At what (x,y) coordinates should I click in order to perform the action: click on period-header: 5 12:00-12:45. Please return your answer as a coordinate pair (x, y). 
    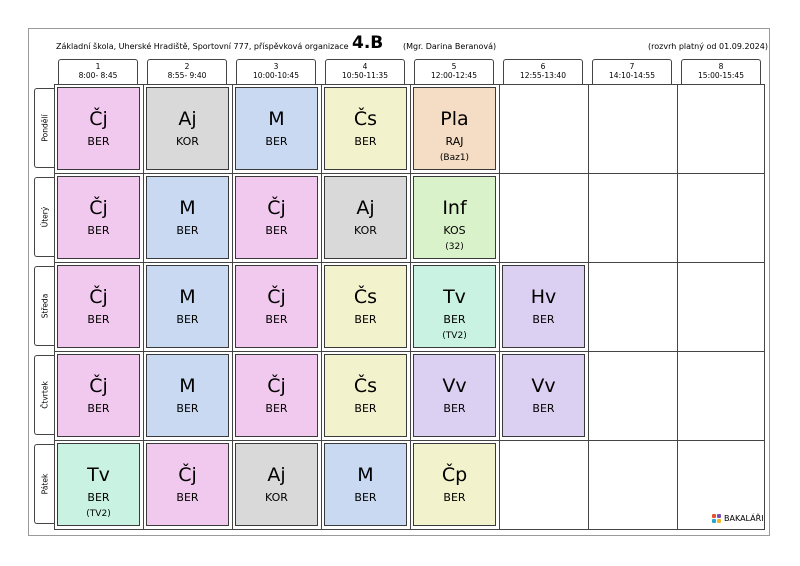
    Looking at the image, I should click on (454, 72).